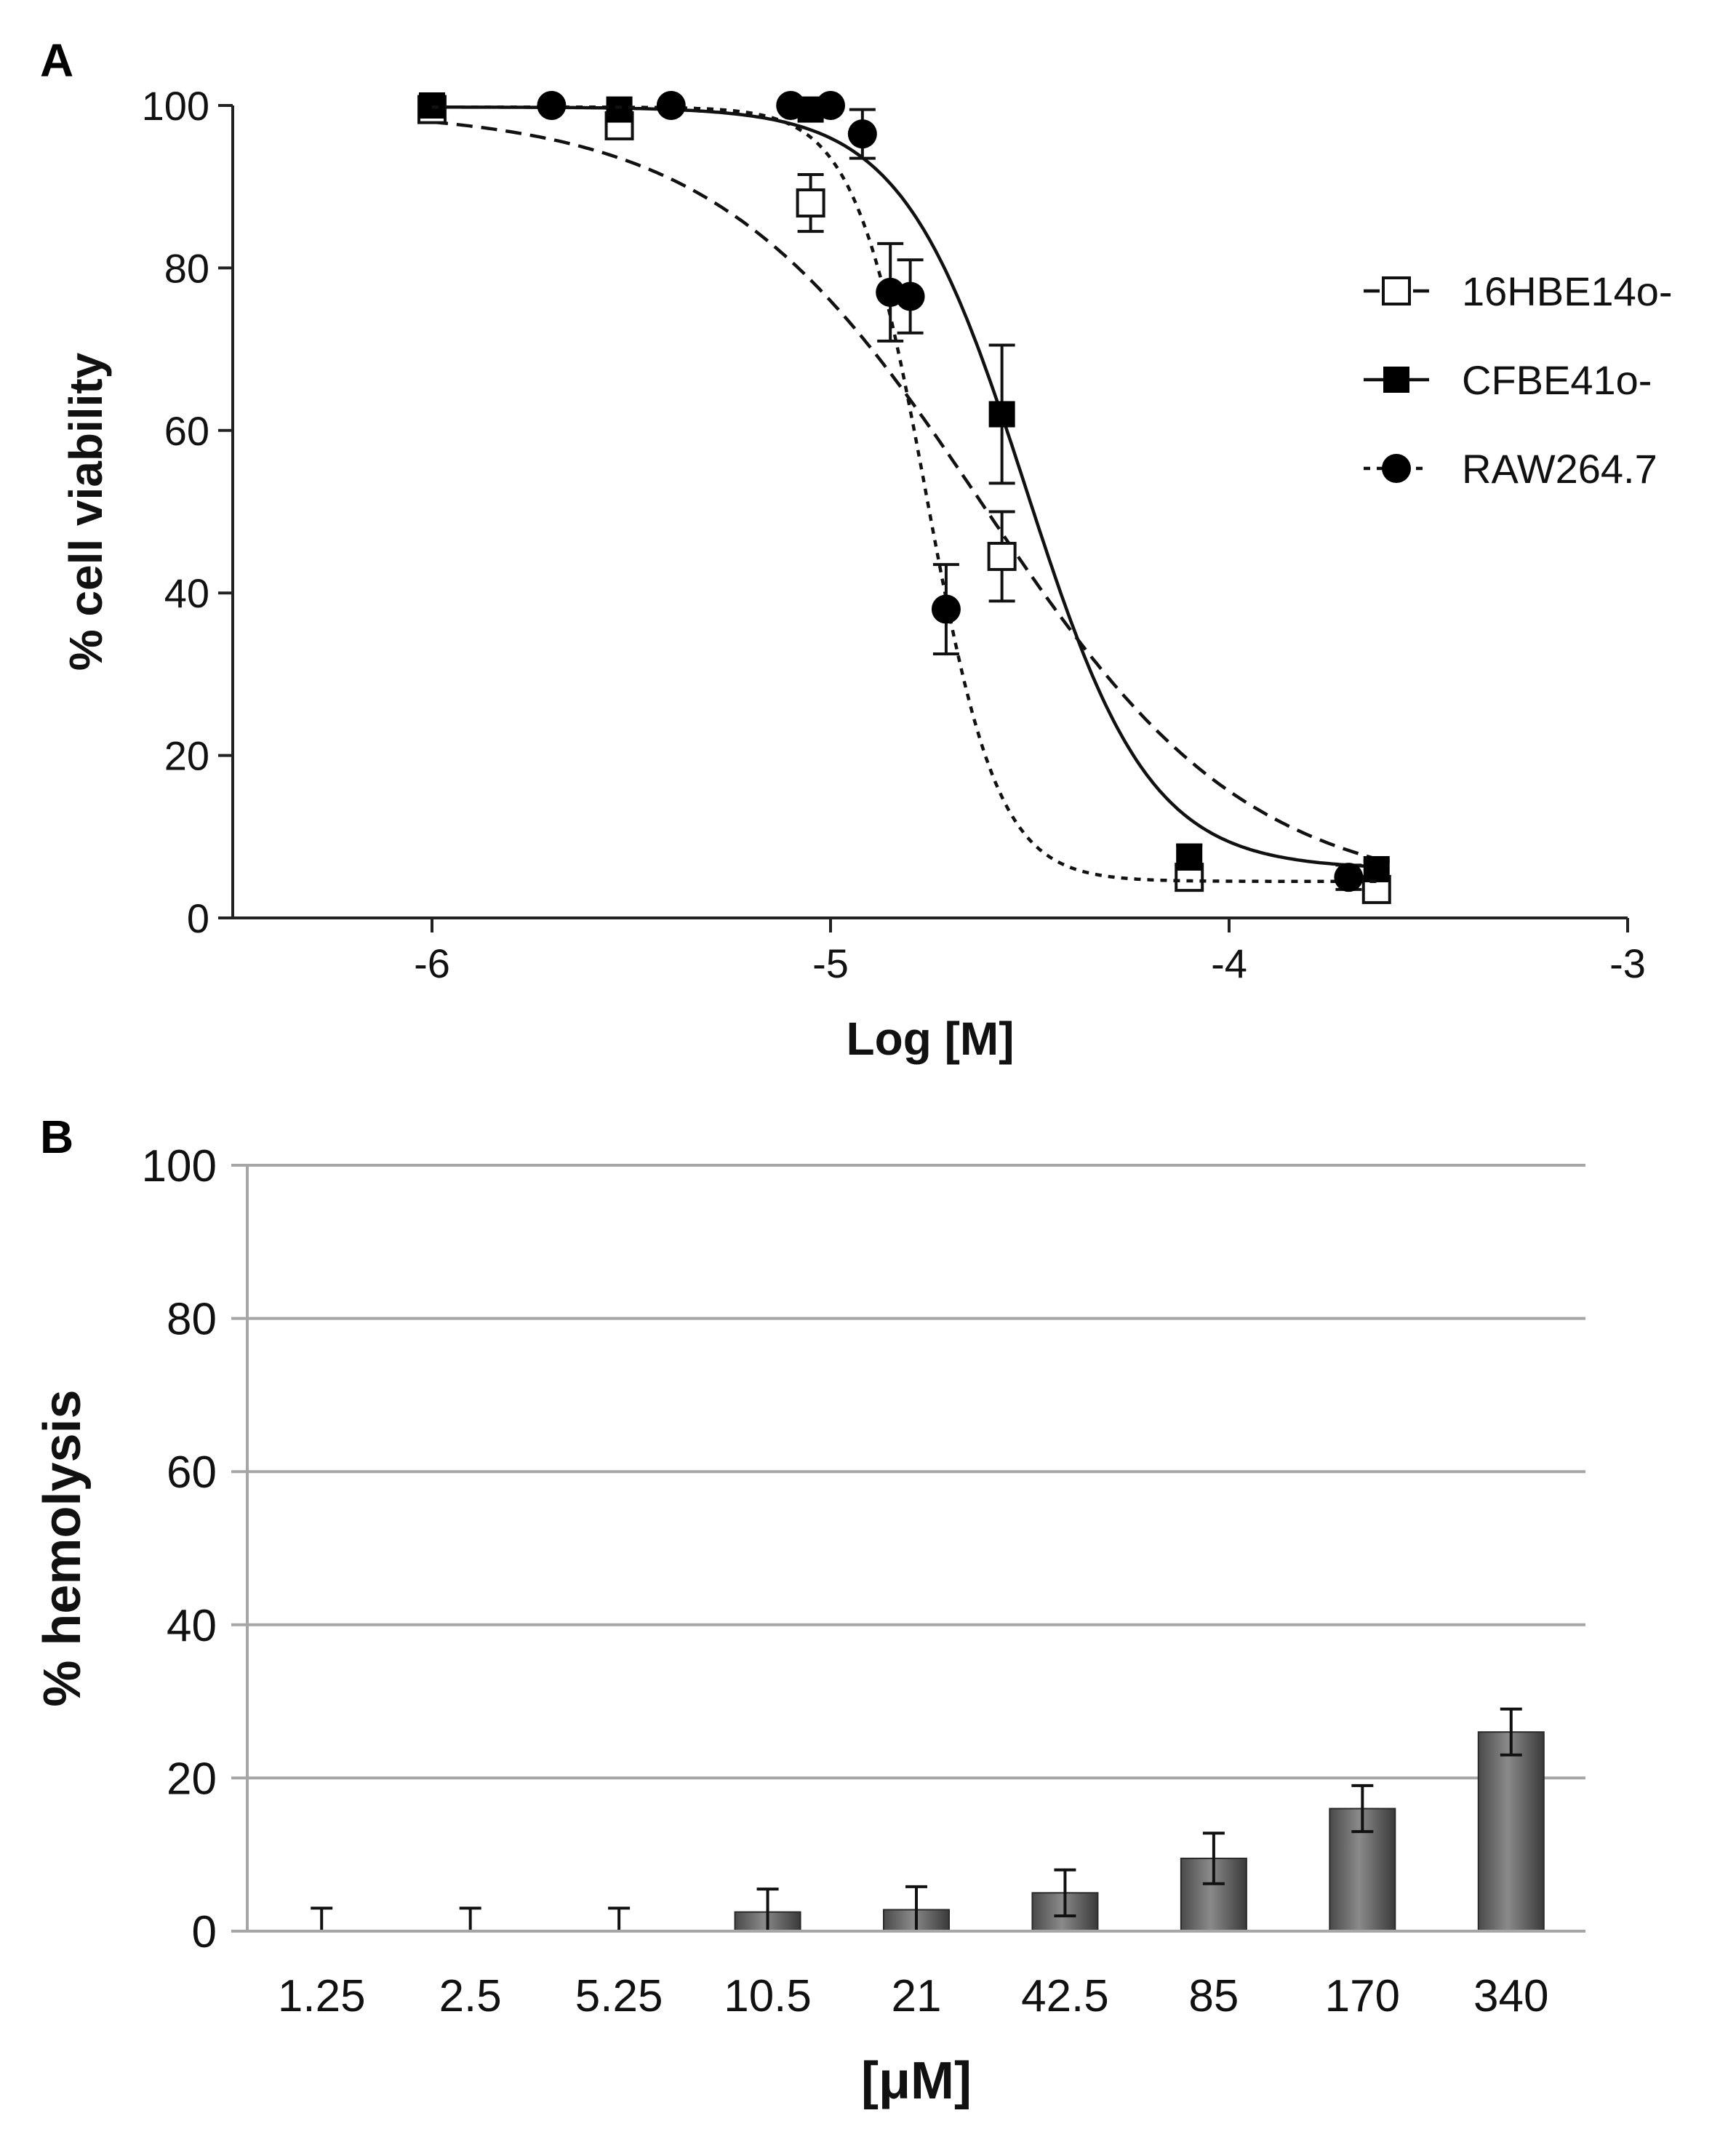 This screenshot has height=2129, width=1736. What do you see at coordinates (1376, 868) in the screenshot?
I see `point-CFBE41o--5` at bounding box center [1376, 868].